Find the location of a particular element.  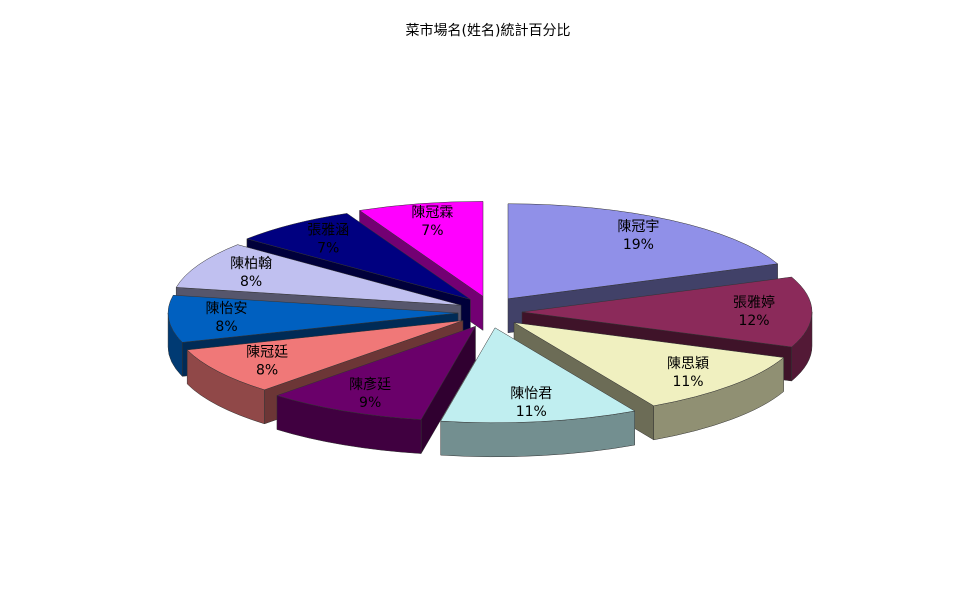

slice-value-label: 19% is located at coordinates (638, 245).